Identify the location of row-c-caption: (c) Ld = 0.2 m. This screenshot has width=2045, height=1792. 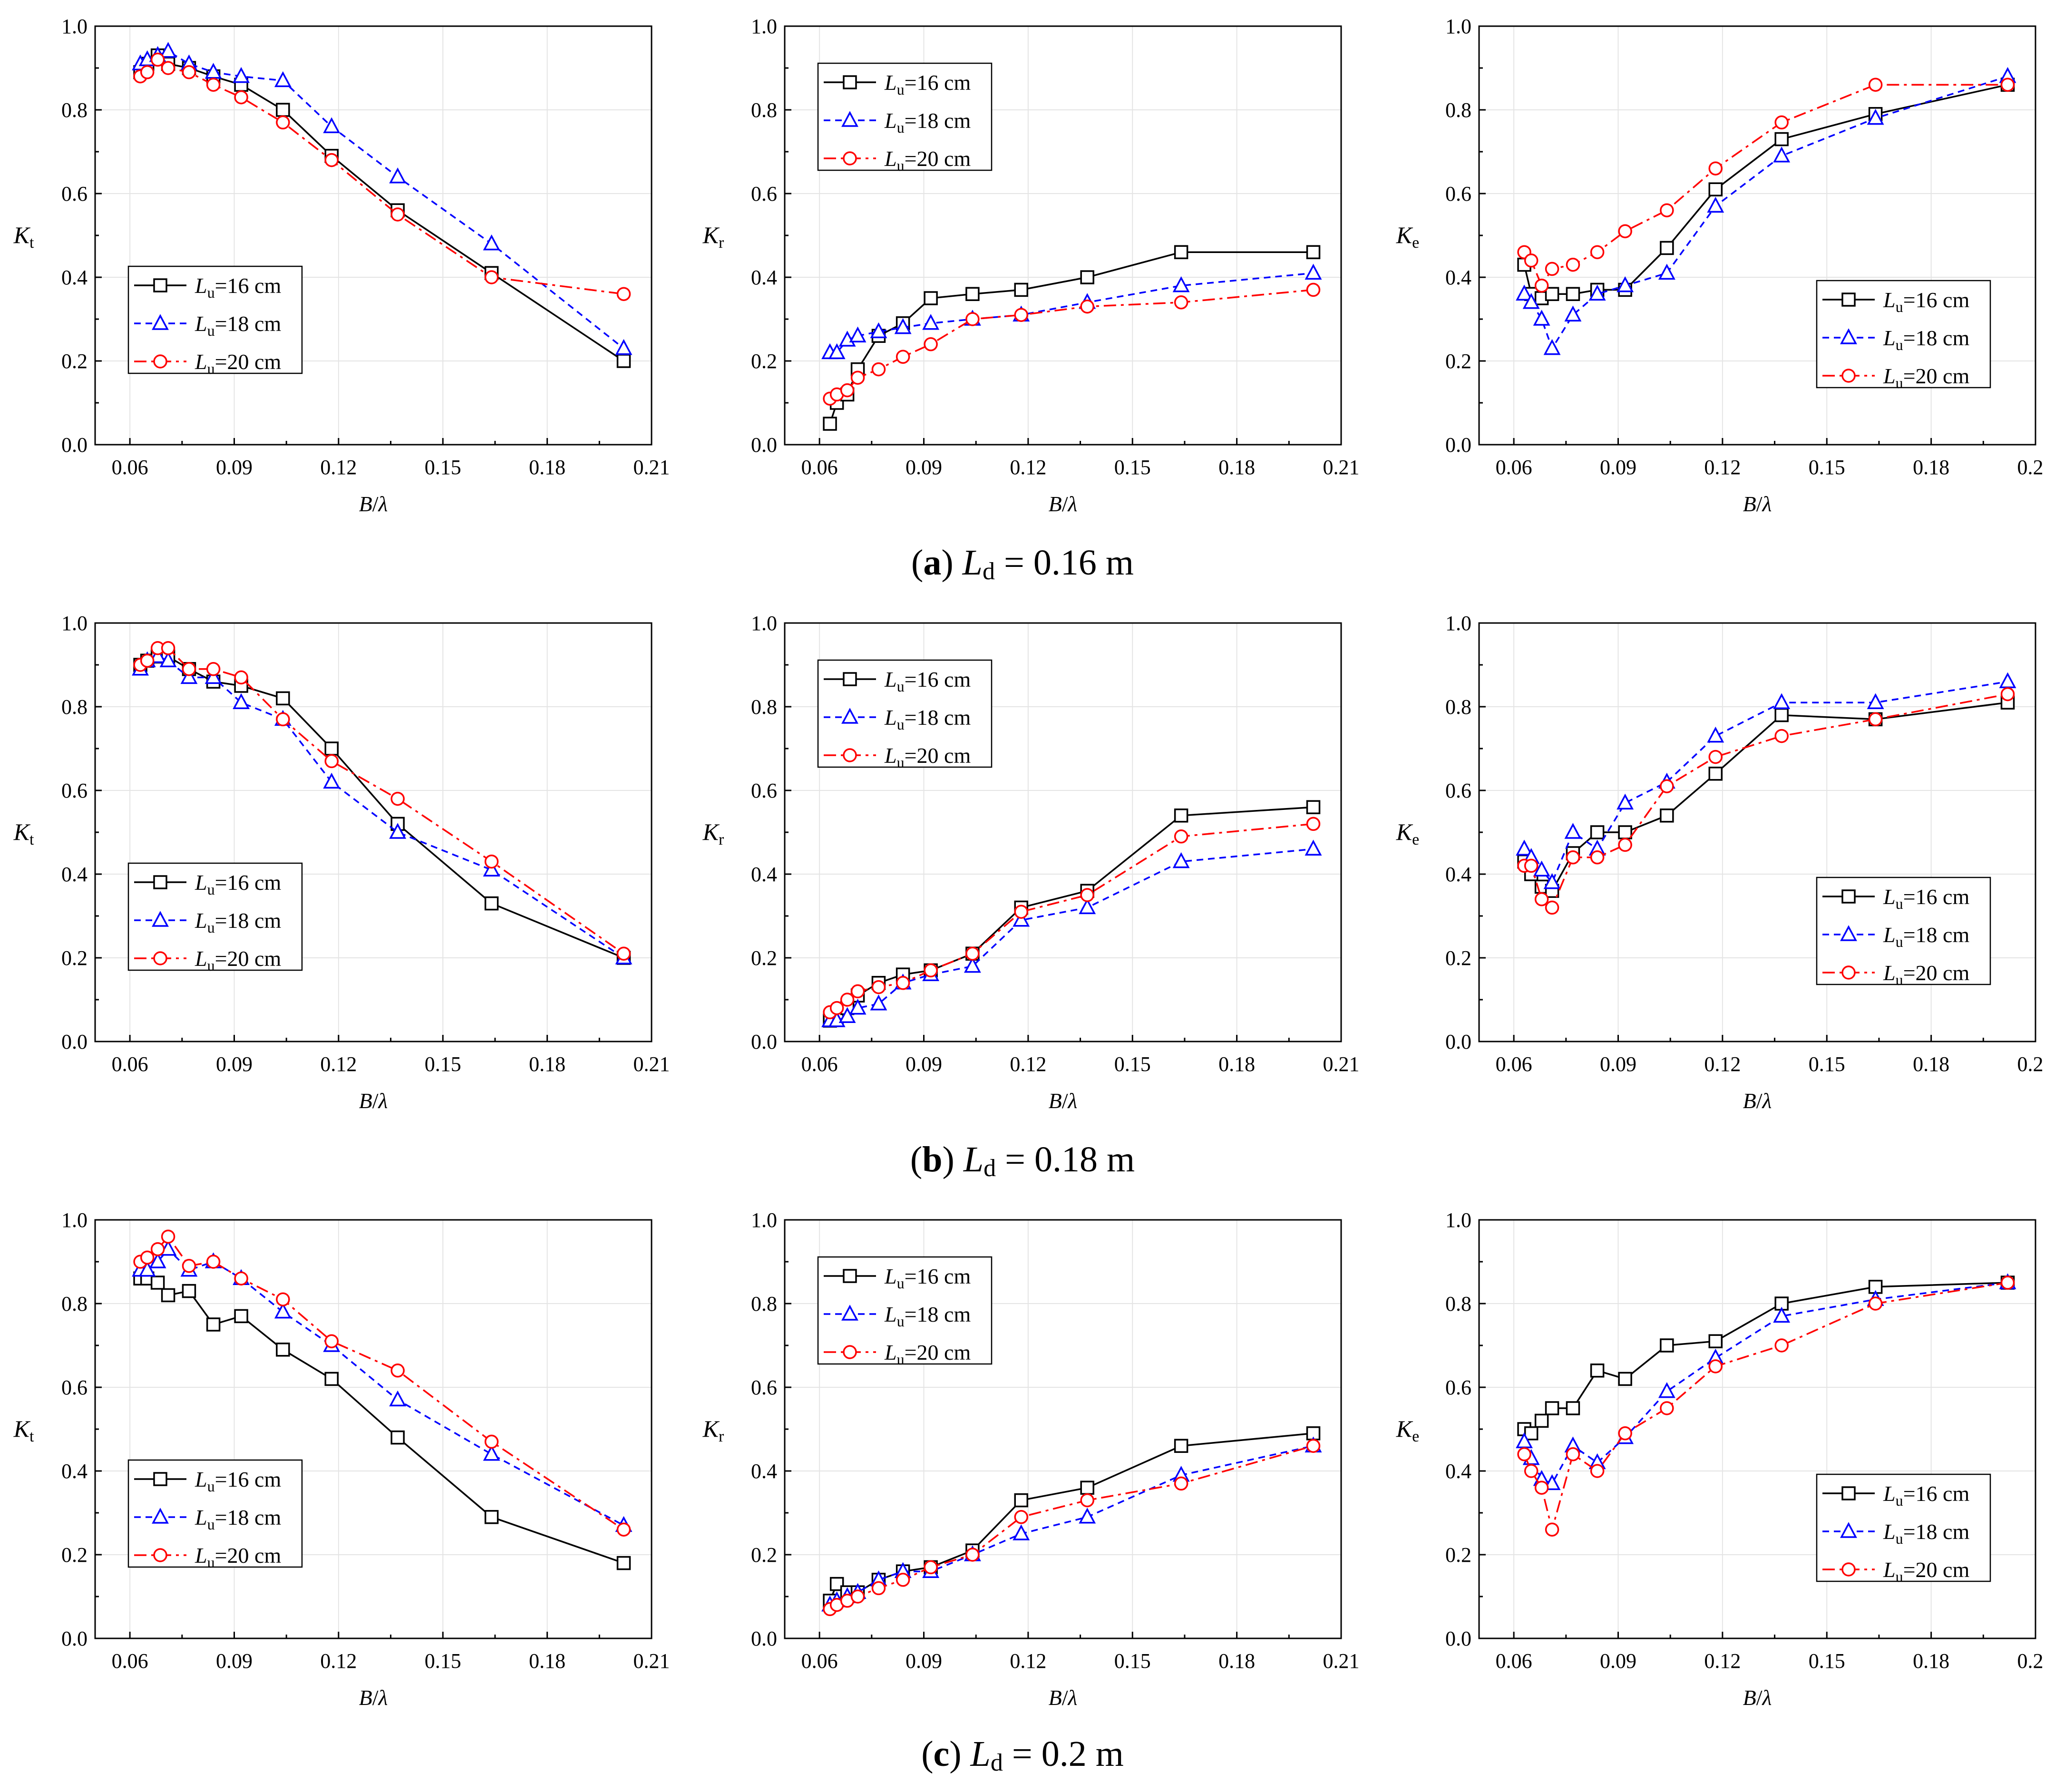
(1022, 1755).